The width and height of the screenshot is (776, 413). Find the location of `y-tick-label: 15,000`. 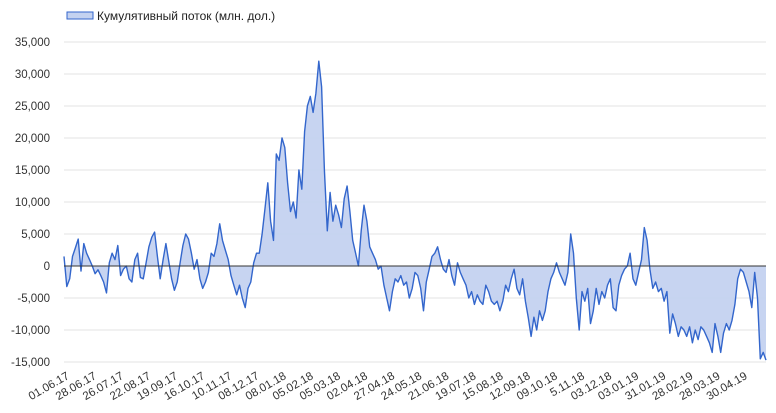

y-tick-label: 15,000 is located at coordinates (32, 171).